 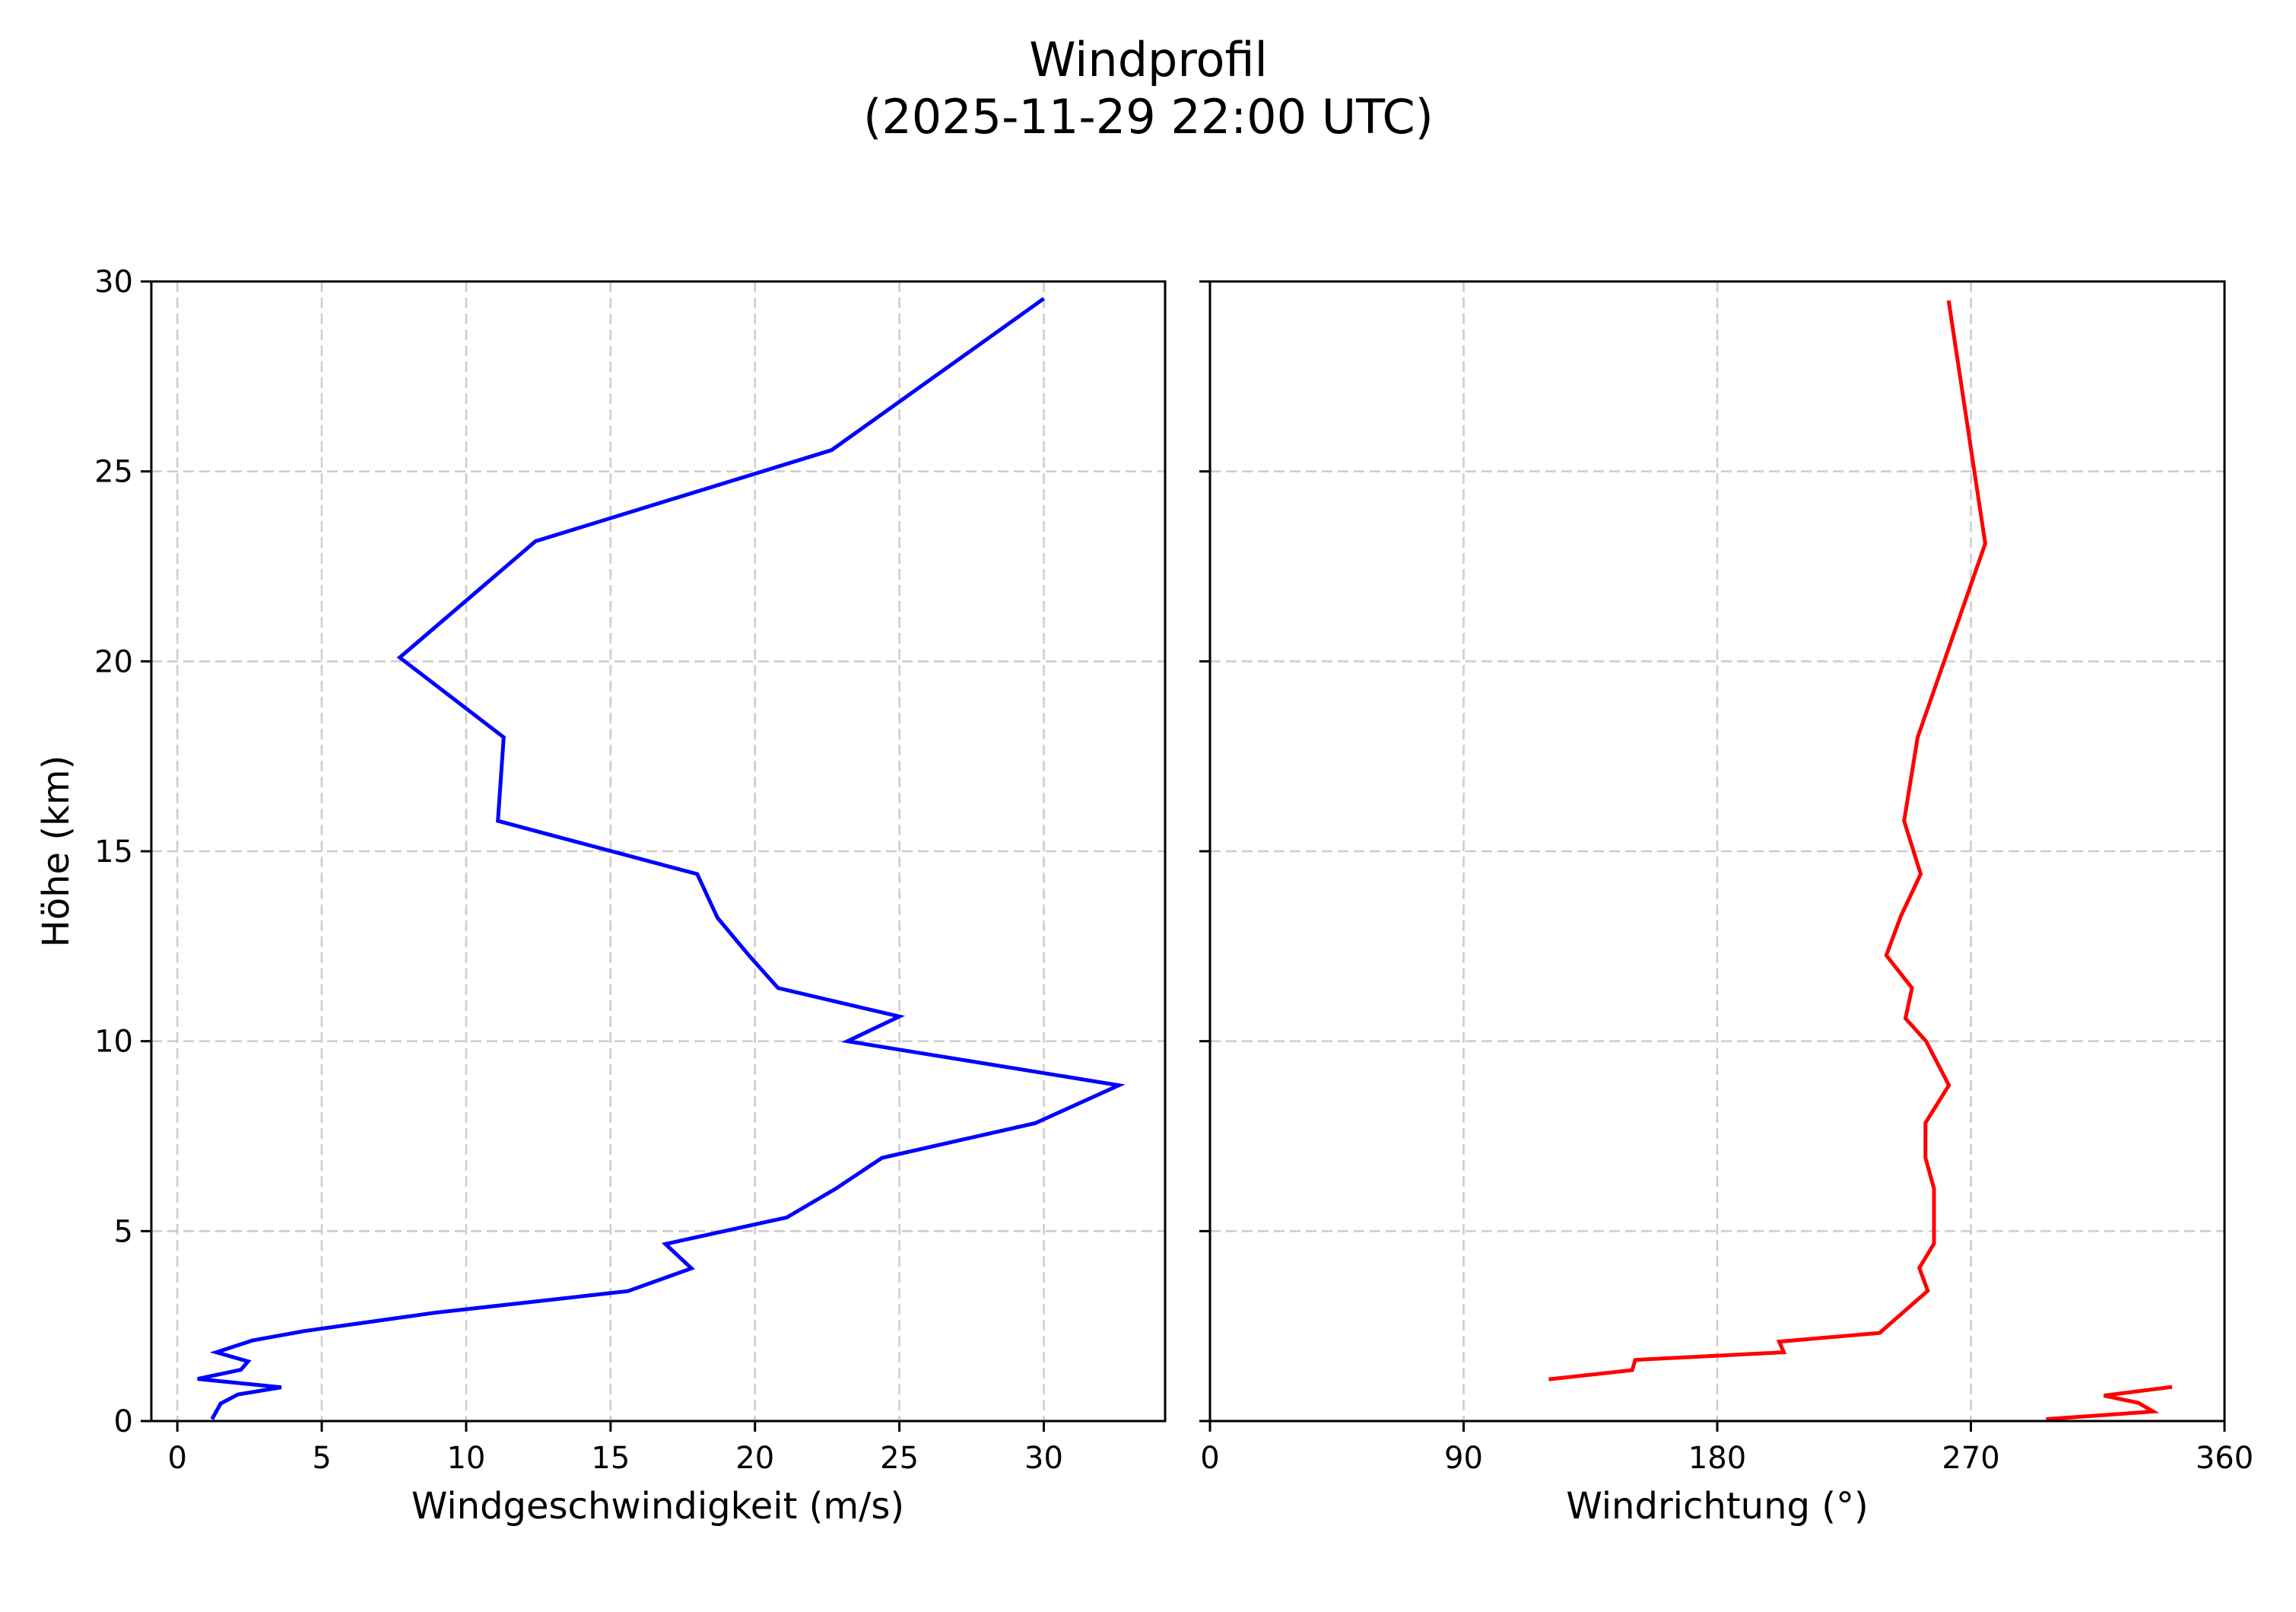 What do you see at coordinates (113, 282) in the screenshot?
I see `speed-ytick-label: 30` at bounding box center [113, 282].